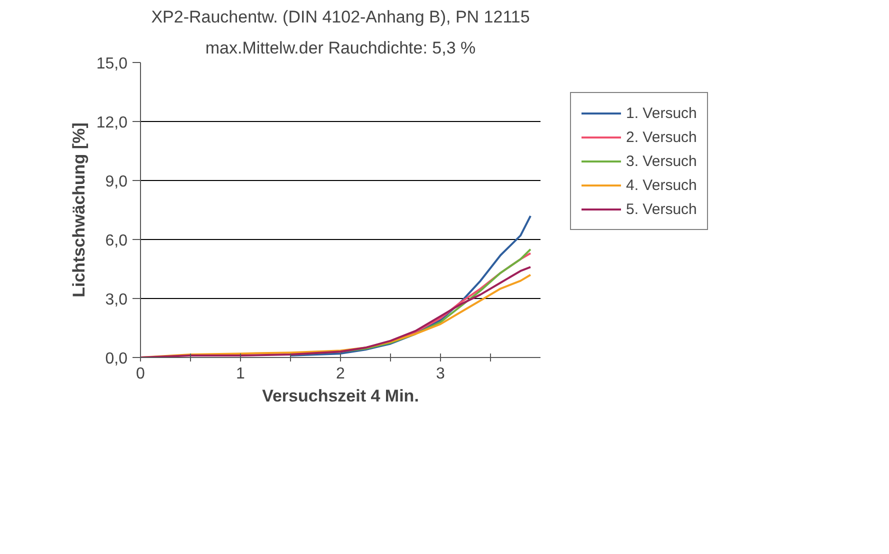  What do you see at coordinates (78, 210) in the screenshot?
I see `y-axis-title: Lichtschwächung [%]` at bounding box center [78, 210].